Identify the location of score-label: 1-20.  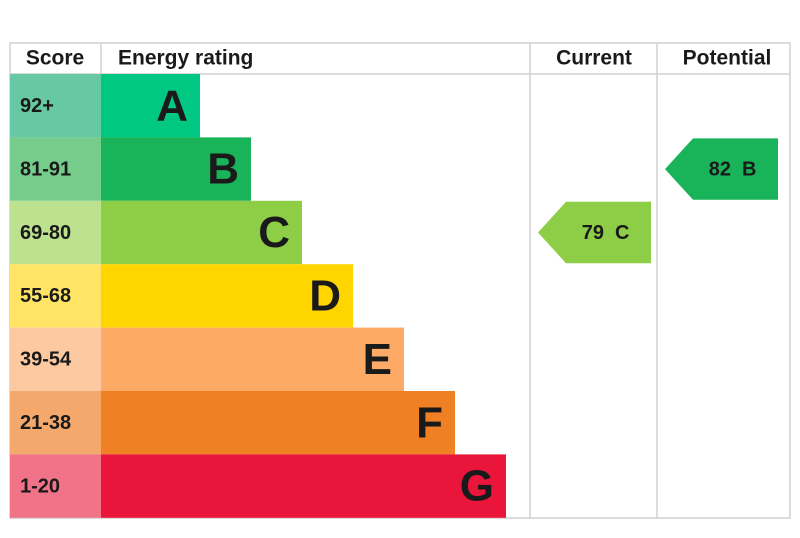
(40, 486).